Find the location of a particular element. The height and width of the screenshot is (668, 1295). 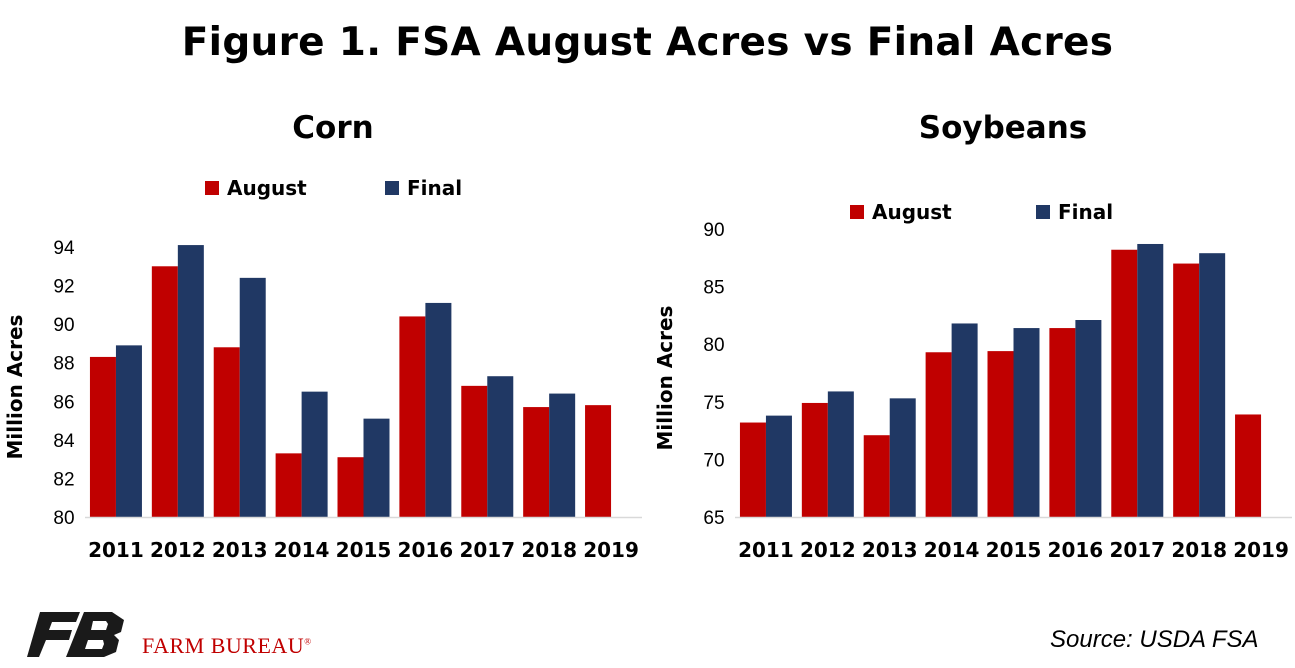

soybeans-legend-label-august: August is located at coordinates (912, 212).